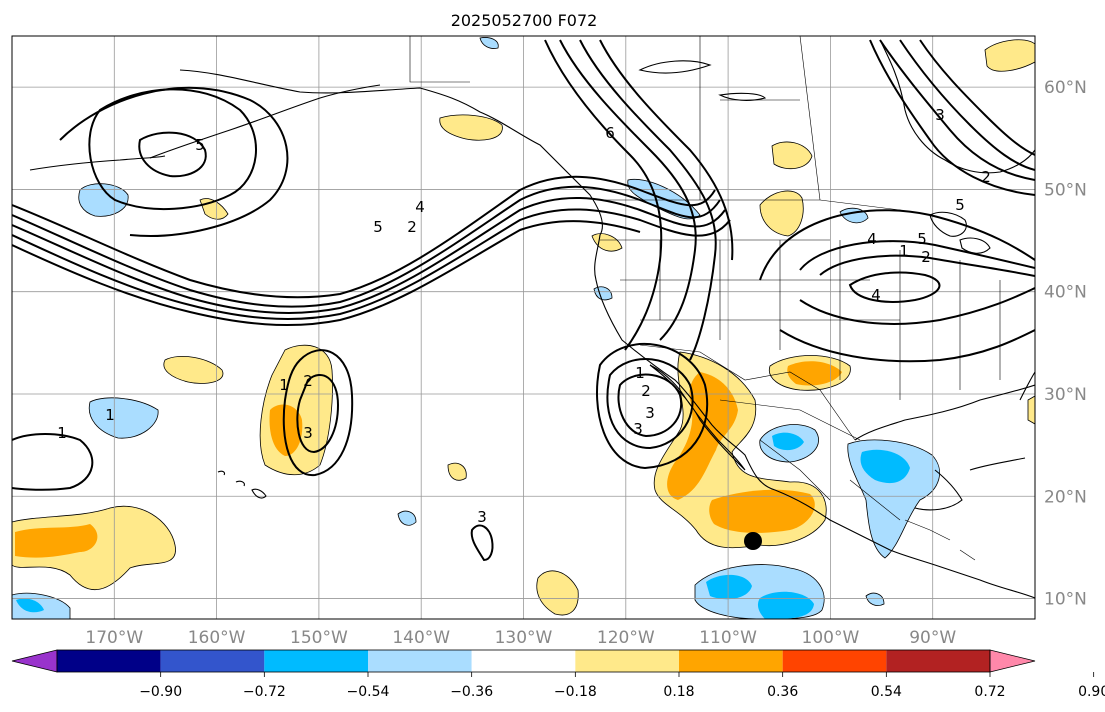 This screenshot has height=712, width=1105. I want to click on colorbar-tick-label: 0.90, so click(1091, 692).